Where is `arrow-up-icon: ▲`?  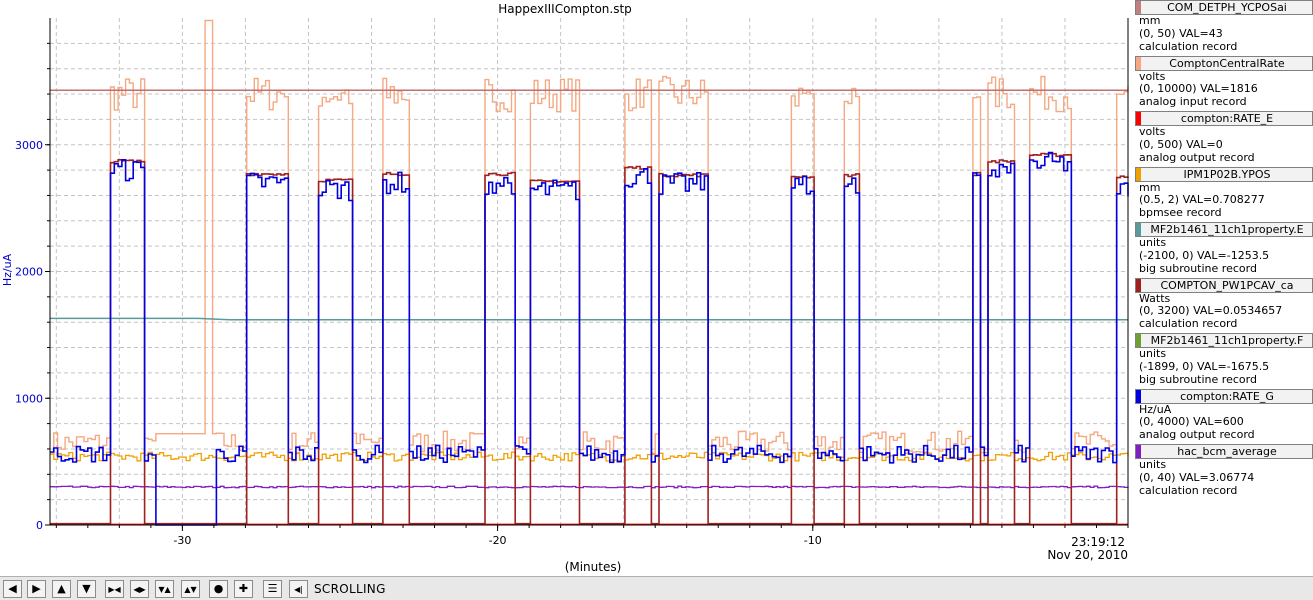
arrow-up-icon: ▲ is located at coordinates (61, 588).